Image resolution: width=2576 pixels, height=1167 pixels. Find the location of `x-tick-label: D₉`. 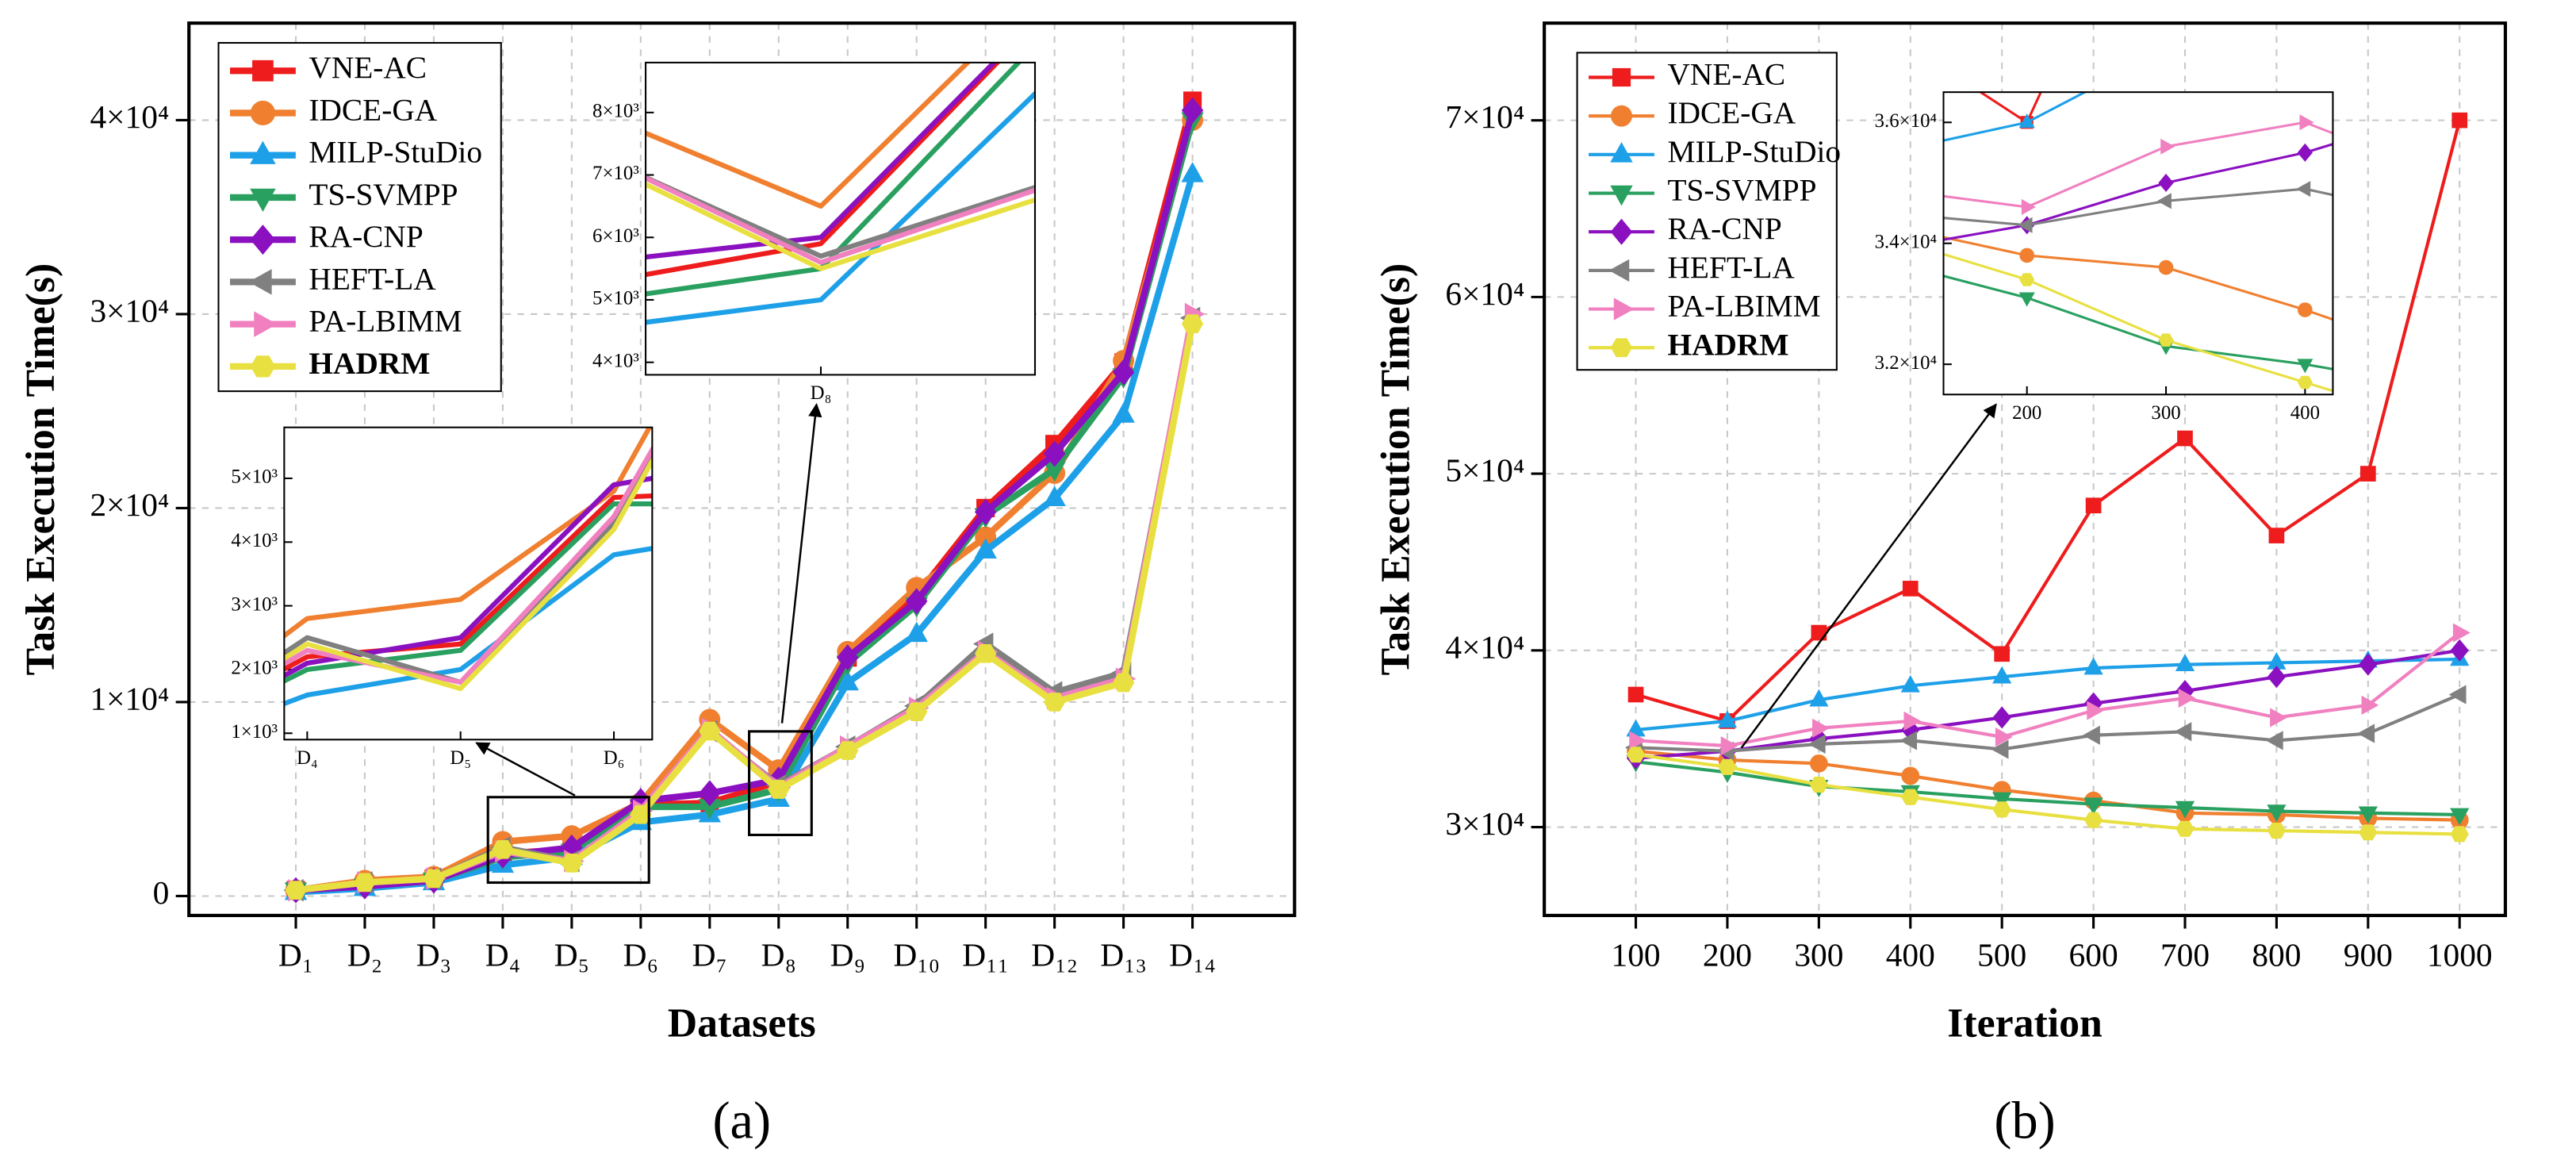

x-tick-label: D₉ is located at coordinates (848, 954).